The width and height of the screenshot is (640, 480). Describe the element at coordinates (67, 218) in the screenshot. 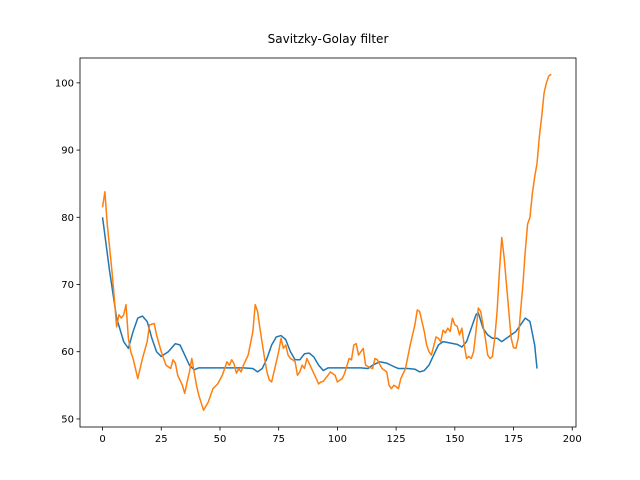

I see `y-tick-label: 80` at that location.